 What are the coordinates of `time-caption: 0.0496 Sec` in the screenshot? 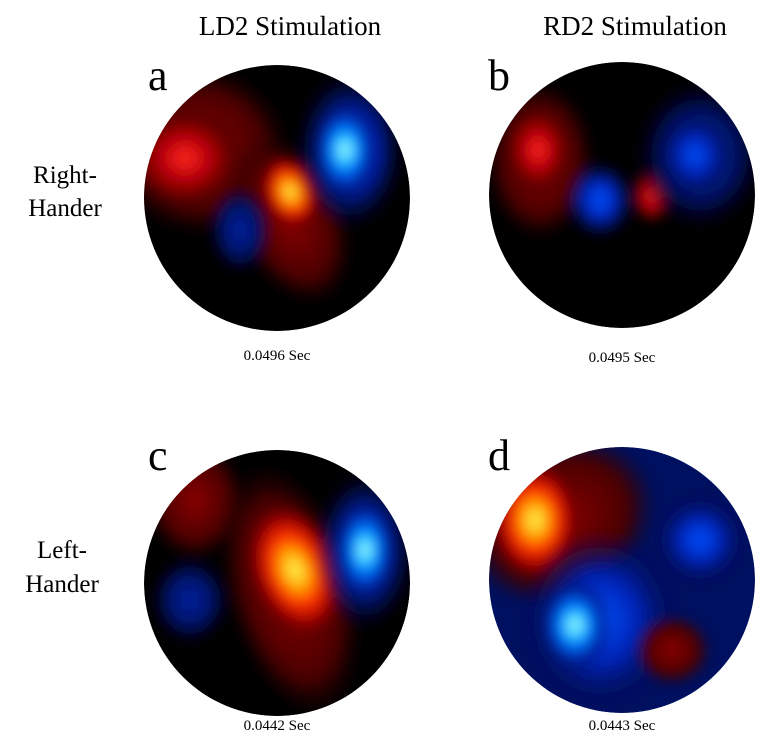 It's located at (277, 356).